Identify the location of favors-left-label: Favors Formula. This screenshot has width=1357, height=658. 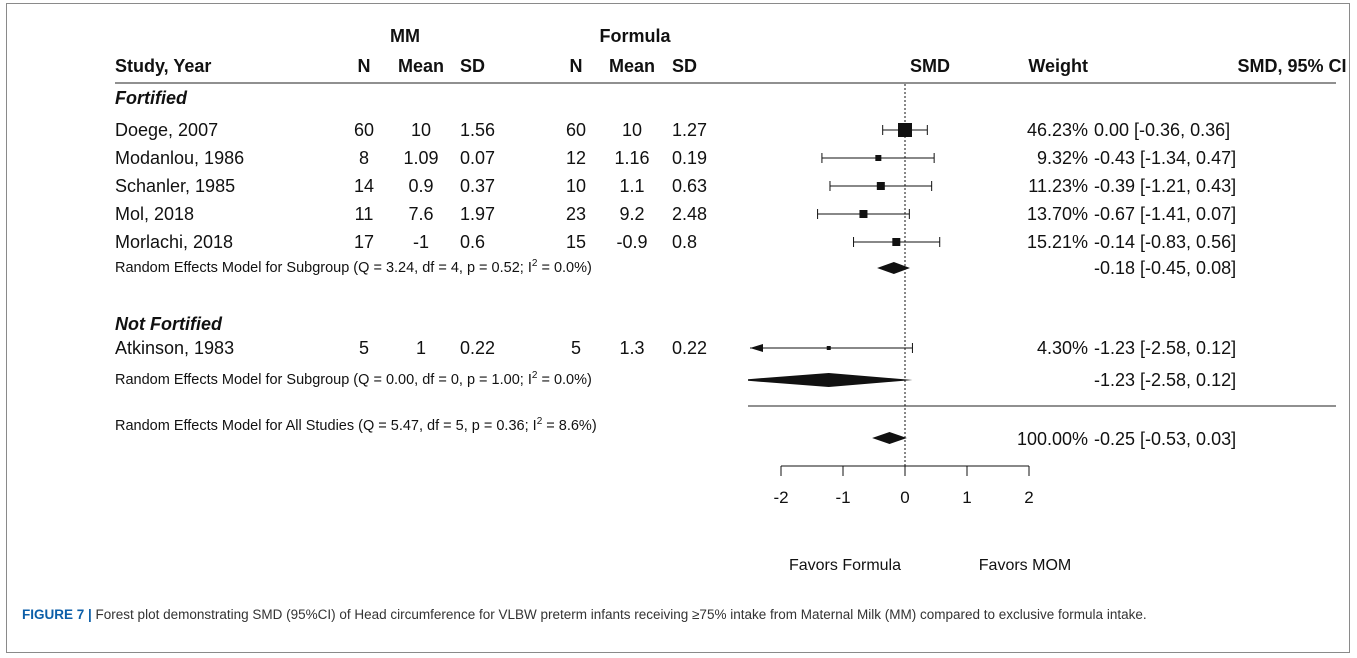
(845, 565).